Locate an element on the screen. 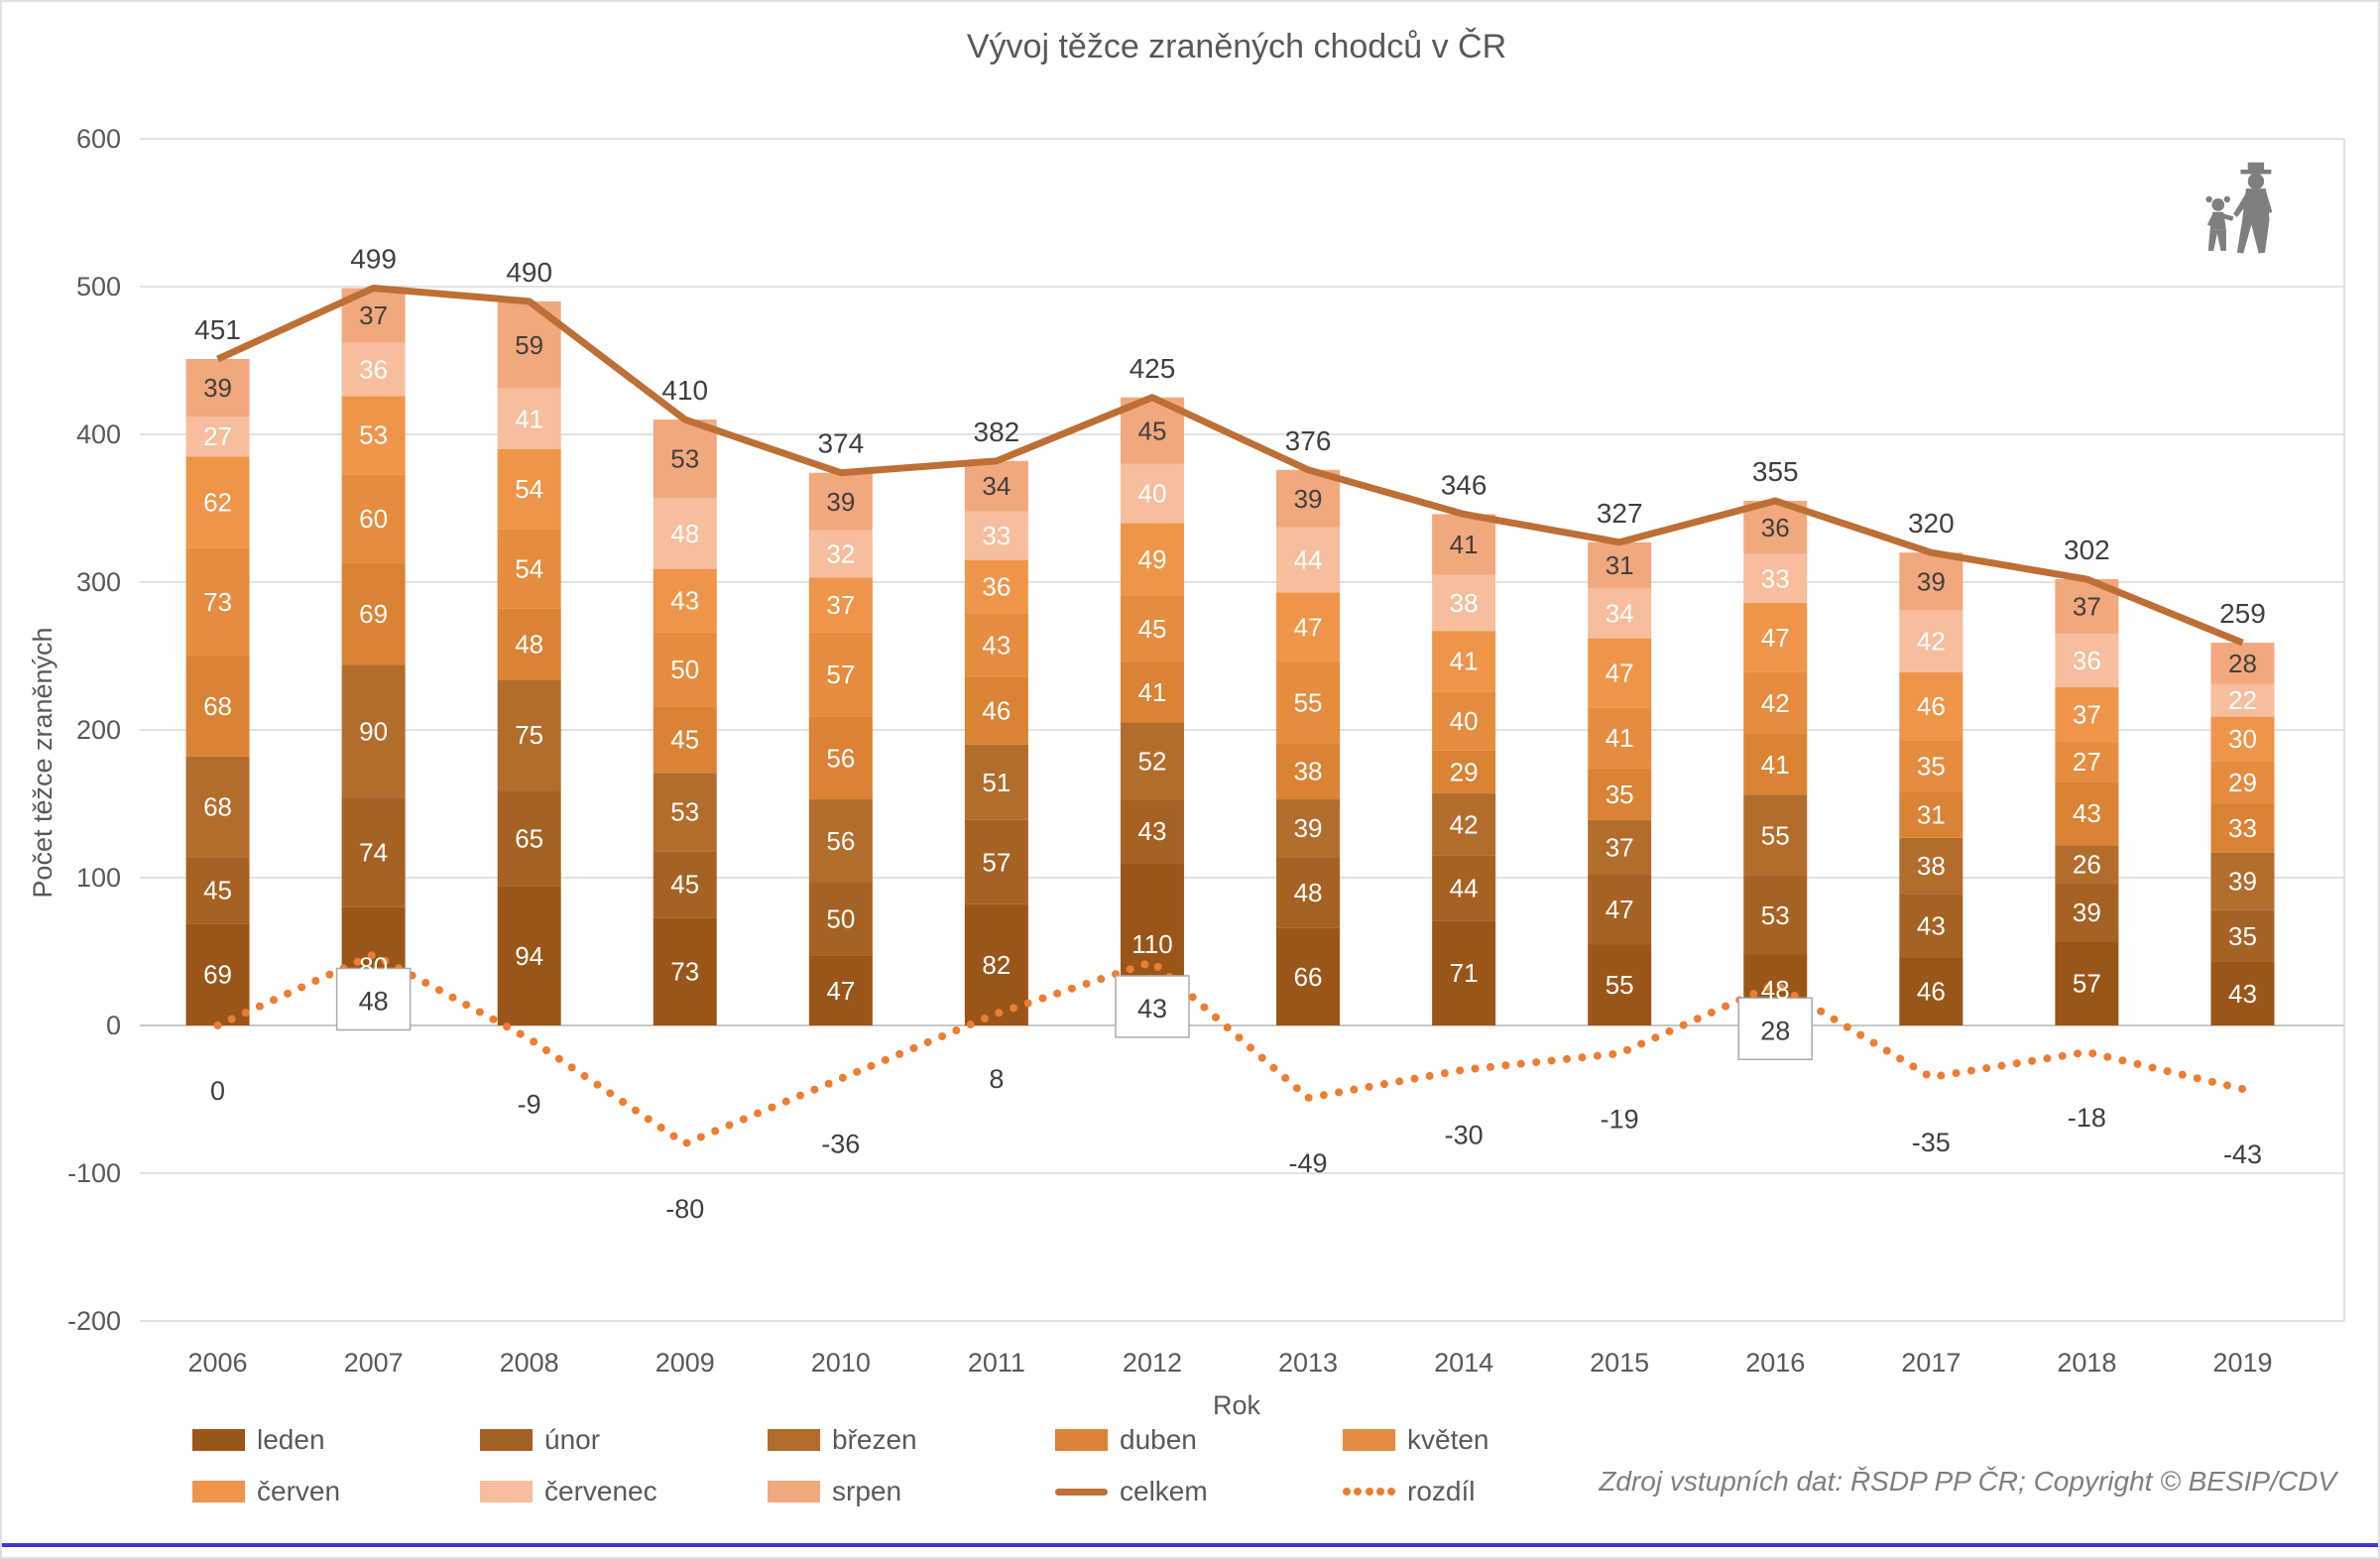 The width and height of the screenshot is (2380, 1559). bar-segment-label-květen: 29 is located at coordinates (2242, 783).